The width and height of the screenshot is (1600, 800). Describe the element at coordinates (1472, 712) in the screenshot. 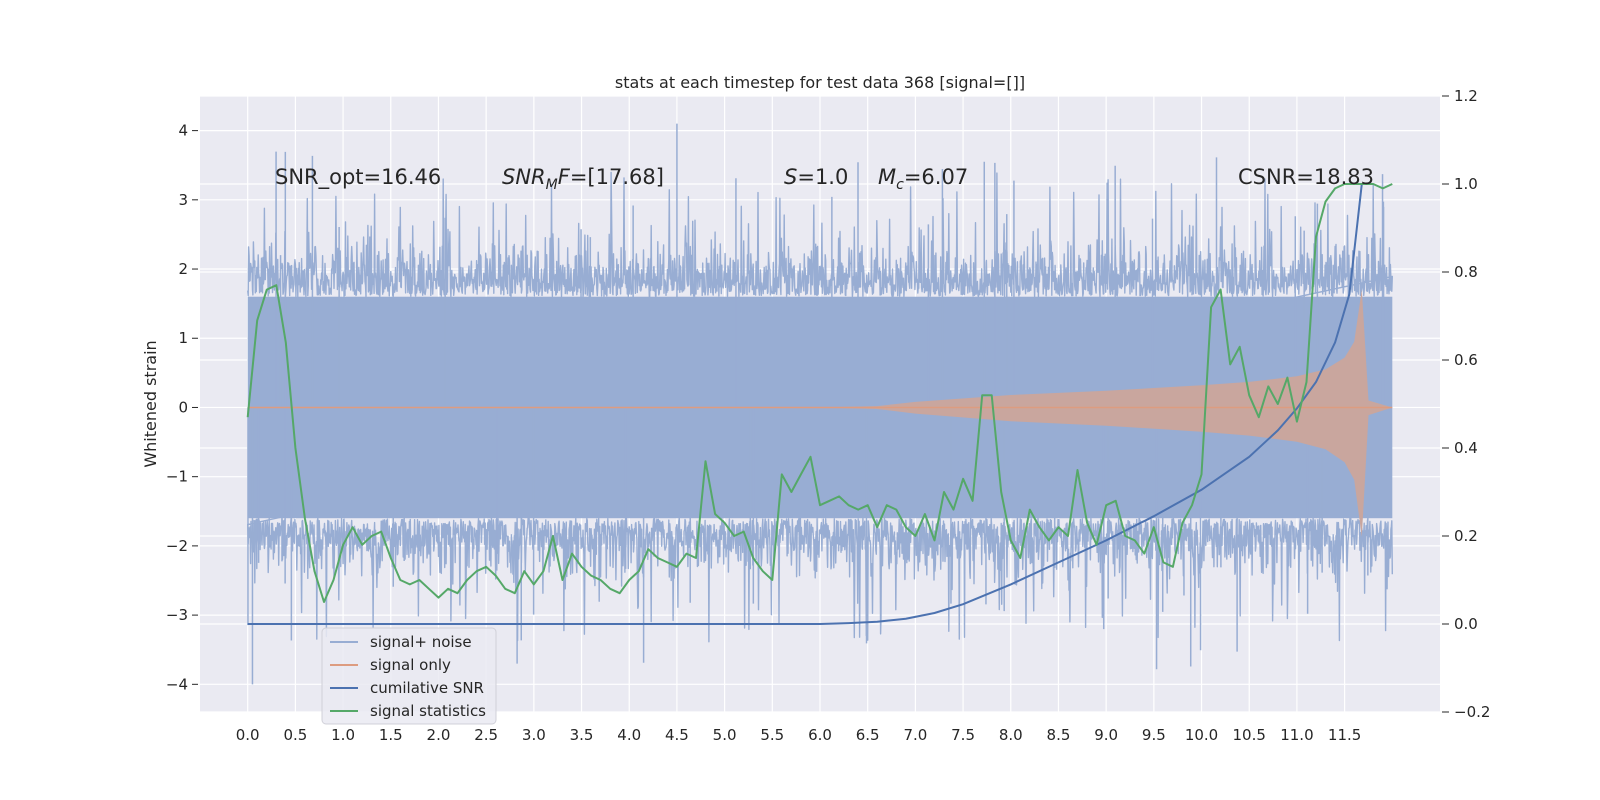

I see `y2-tick-label: −0.2` at that location.